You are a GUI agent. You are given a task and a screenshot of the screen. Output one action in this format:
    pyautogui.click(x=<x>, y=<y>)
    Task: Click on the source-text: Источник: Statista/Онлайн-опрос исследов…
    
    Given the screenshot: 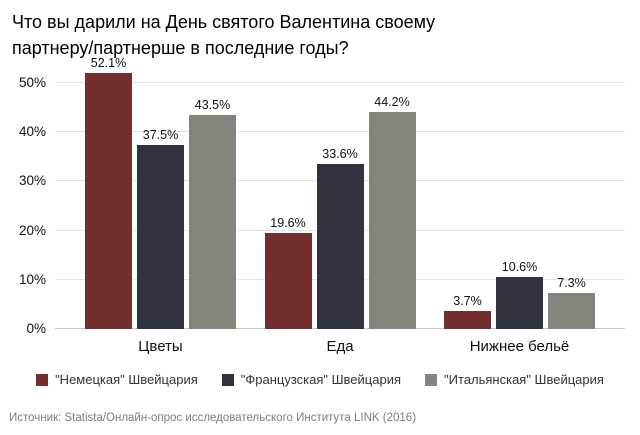 What is the action you would take?
    pyautogui.click(x=213, y=418)
    